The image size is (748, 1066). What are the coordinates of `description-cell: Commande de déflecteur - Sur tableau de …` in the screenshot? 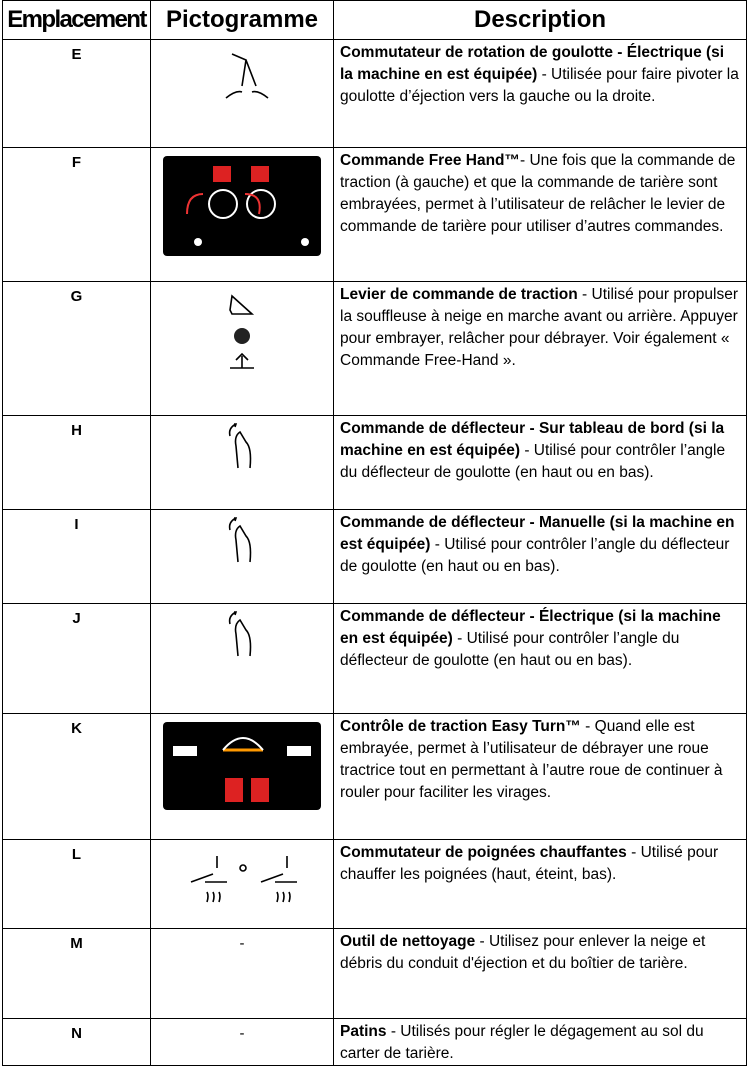 It's located at (540, 462).